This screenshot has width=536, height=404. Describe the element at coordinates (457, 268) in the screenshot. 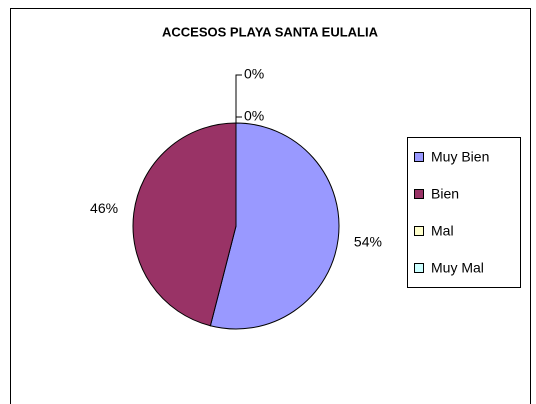

I see `legend-label: Muy Mal` at that location.